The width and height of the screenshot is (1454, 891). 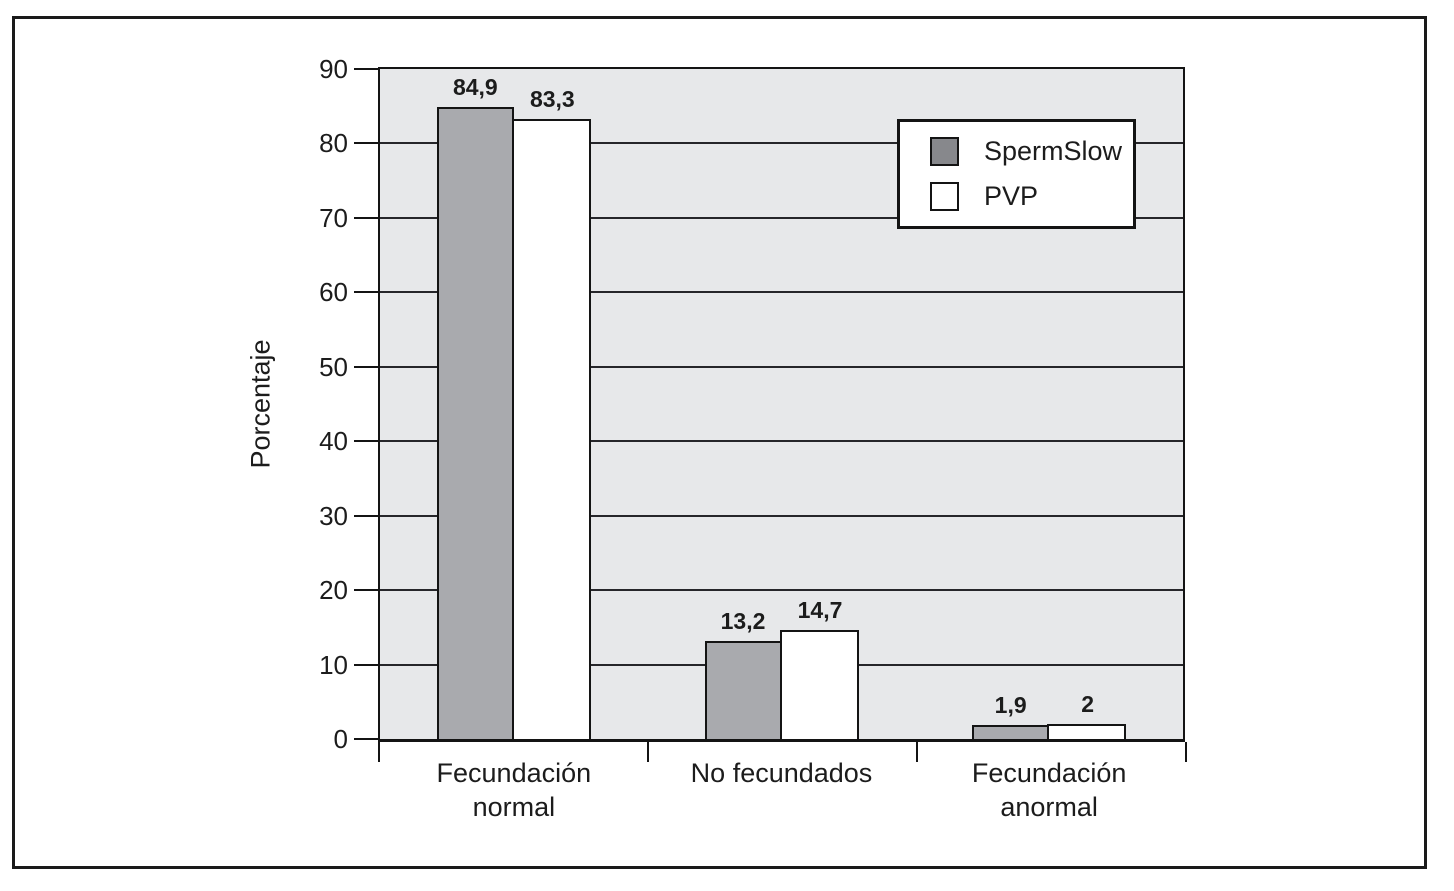 I want to click on legend-item-pvp: PVP, so click(x=1031, y=195).